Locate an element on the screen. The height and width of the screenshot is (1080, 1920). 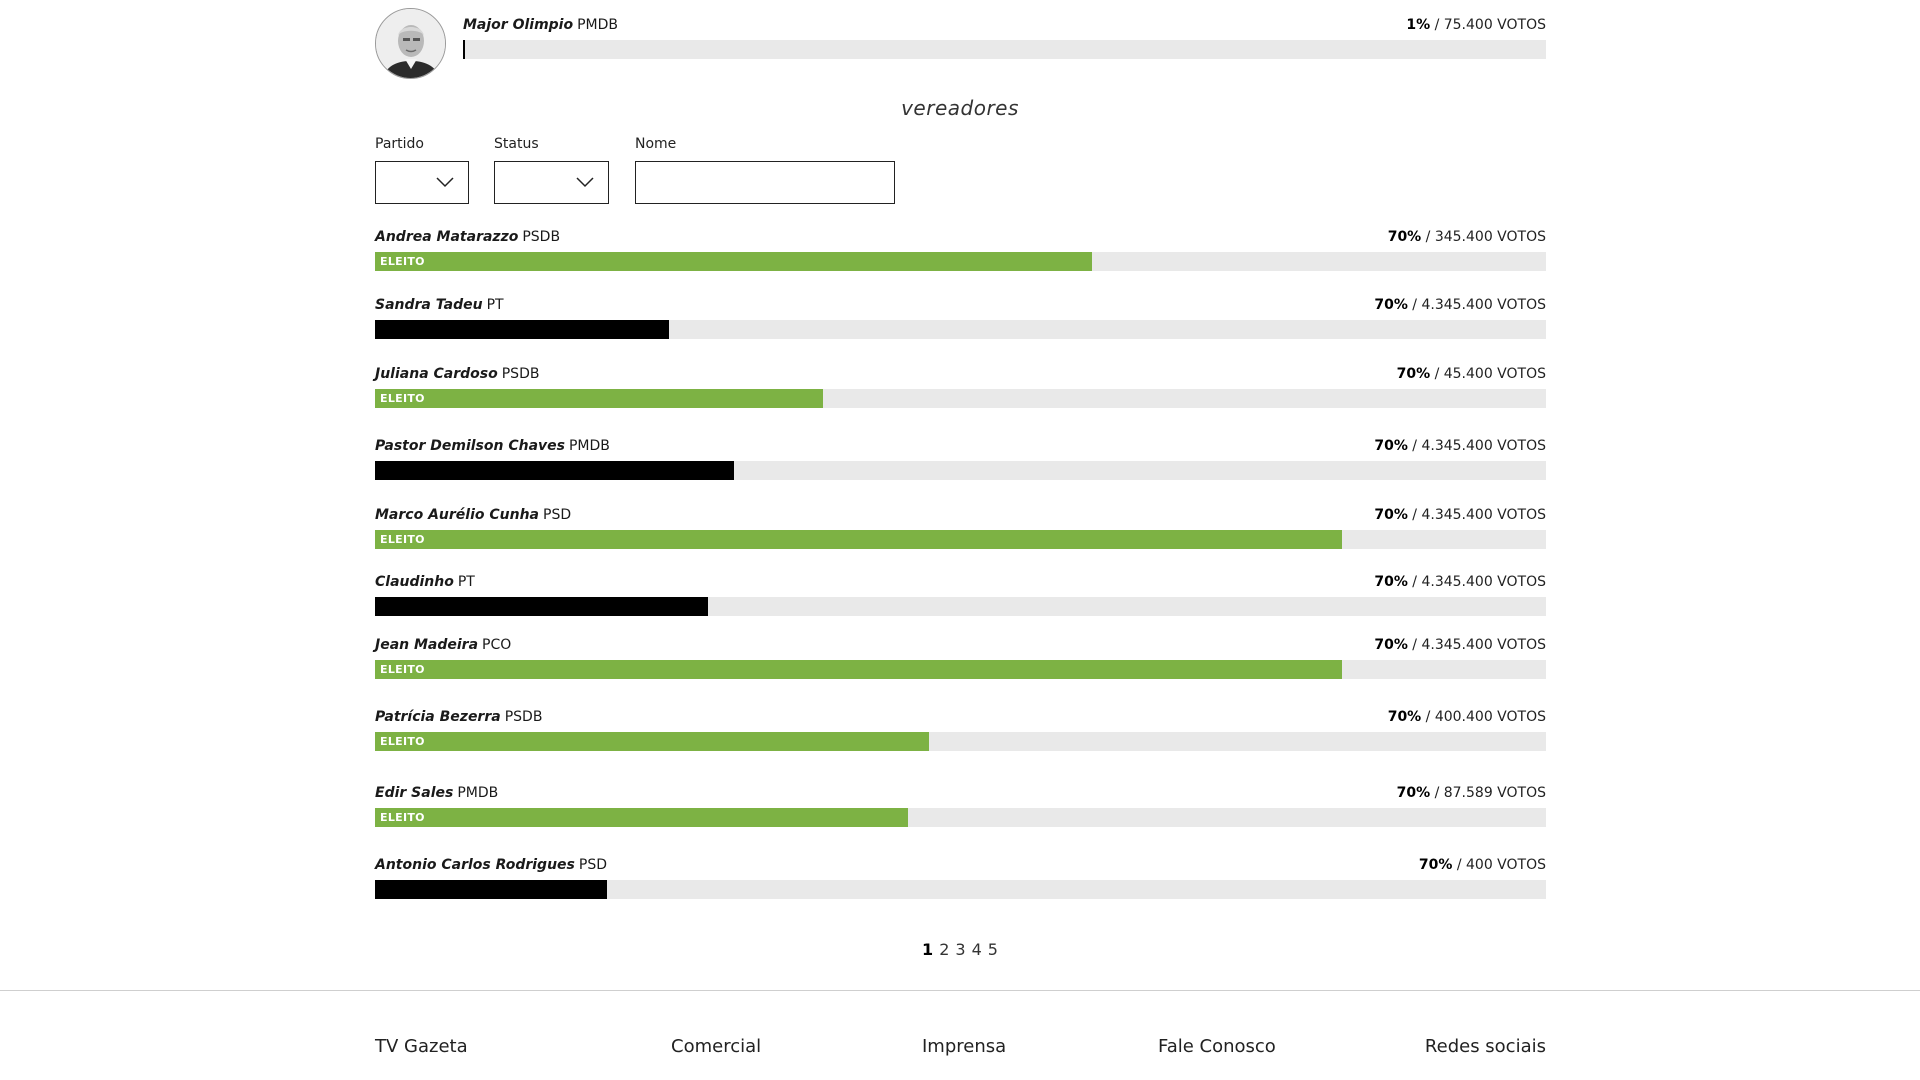
candidate-party: PSD is located at coordinates (592, 865).